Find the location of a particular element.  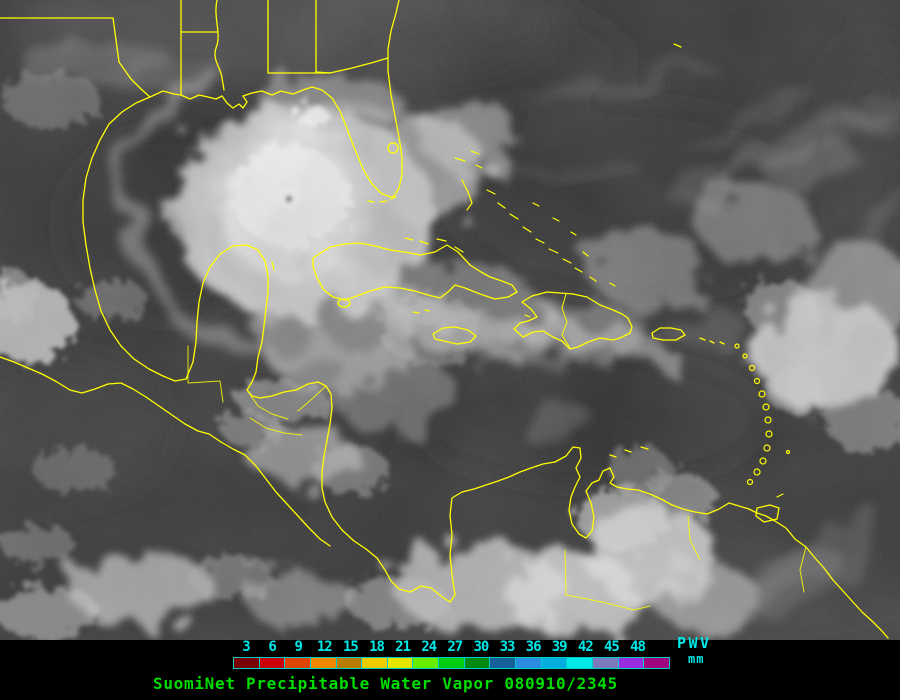

tick-label: 12 is located at coordinates (324, 647).